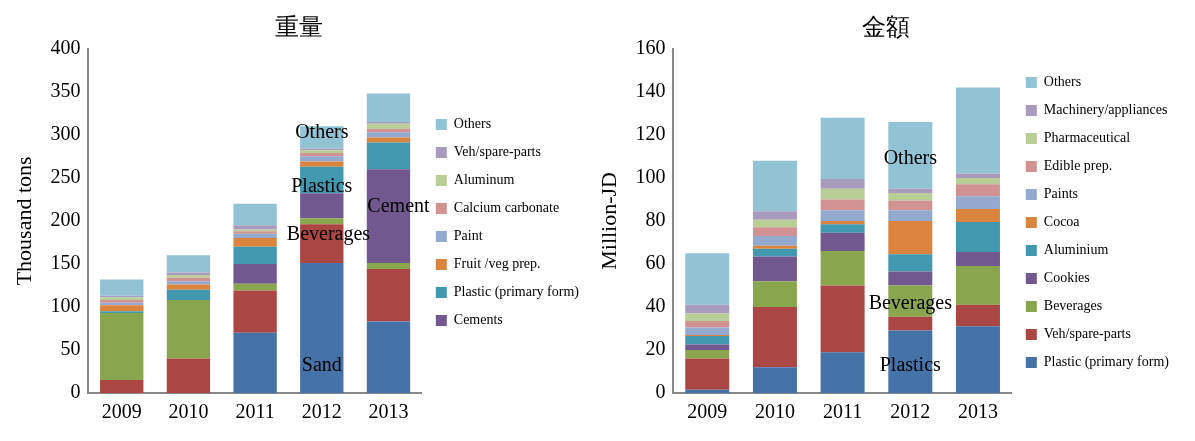 This screenshot has height=441, width=1195. I want to click on y-axis-title: Thousand tons, so click(23, 221).